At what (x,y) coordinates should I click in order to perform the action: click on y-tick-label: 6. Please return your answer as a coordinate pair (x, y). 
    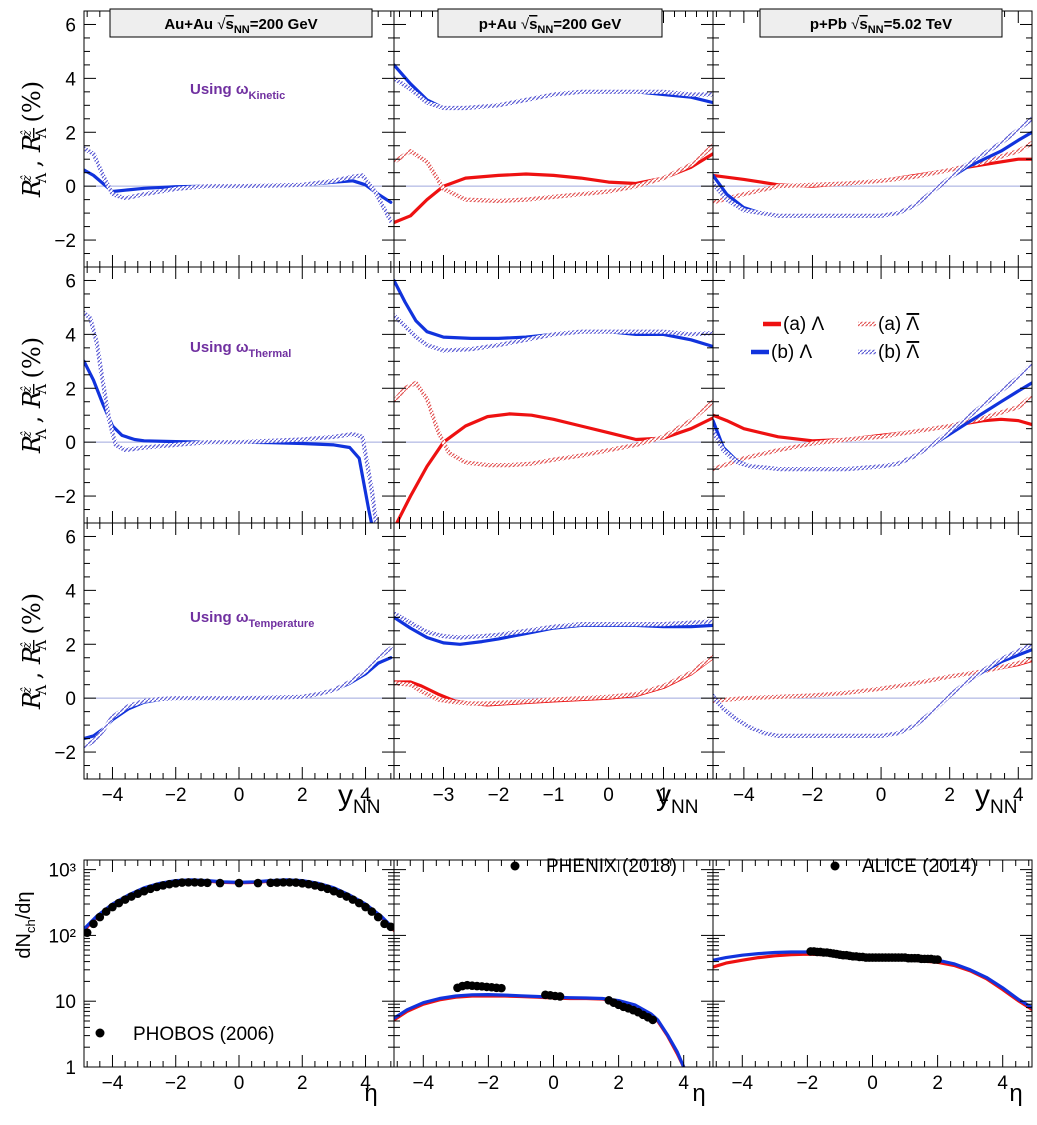
    Looking at the image, I should click on (70, 25).